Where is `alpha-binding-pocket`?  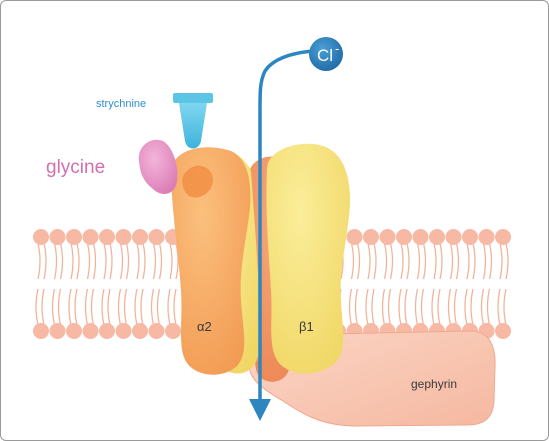 alpha-binding-pocket is located at coordinates (197, 181).